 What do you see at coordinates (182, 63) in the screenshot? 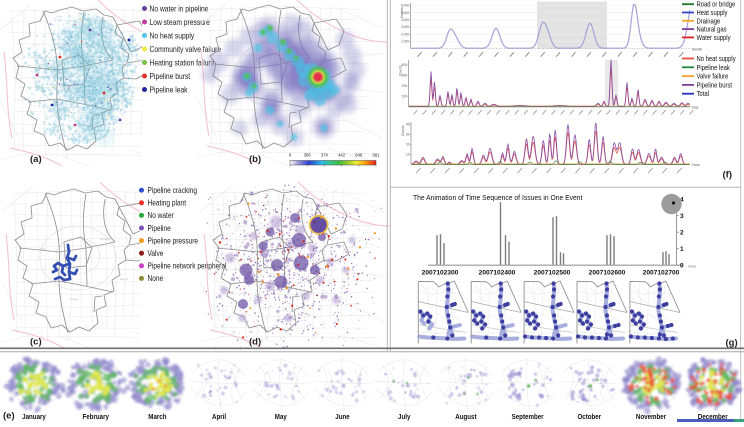
I see `svg-text: Heating station failure` at bounding box center [182, 63].